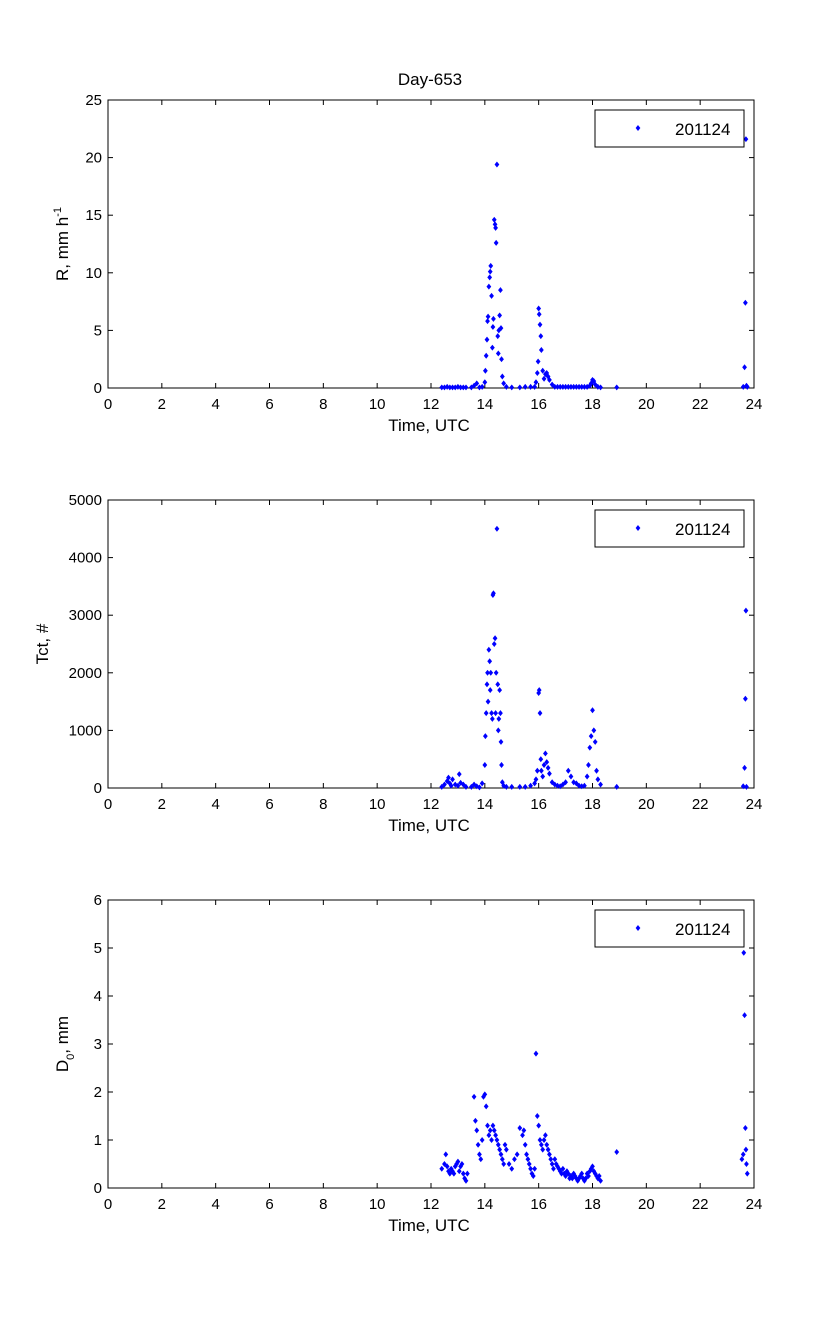  I want to click on x-tick-label: 14, so click(484, 804).